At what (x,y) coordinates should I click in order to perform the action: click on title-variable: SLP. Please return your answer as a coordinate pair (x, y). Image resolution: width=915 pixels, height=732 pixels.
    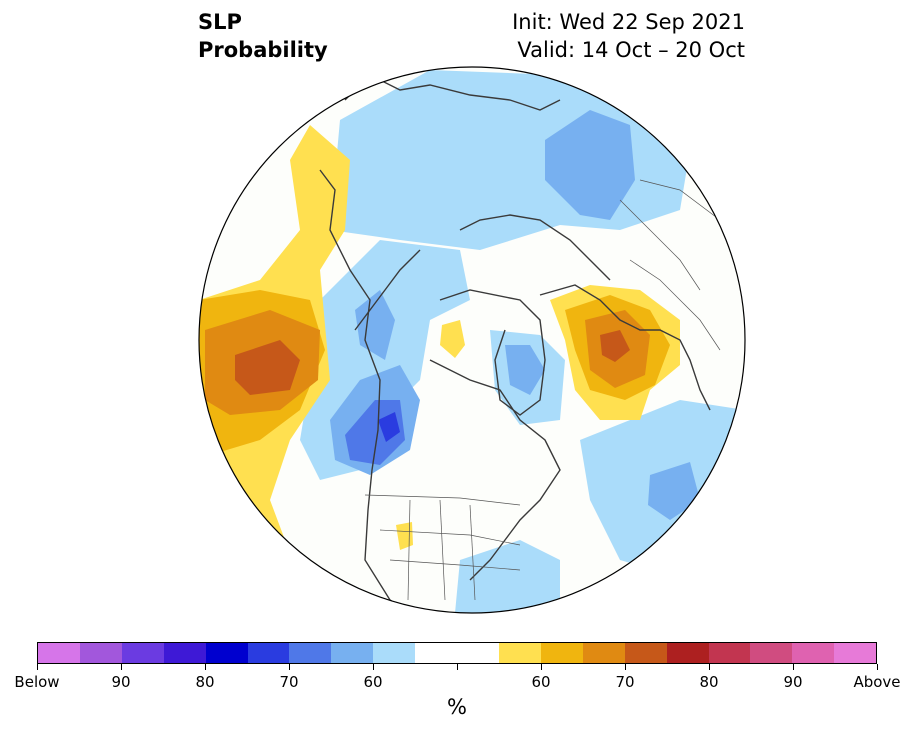
    Looking at the image, I should click on (220, 22).